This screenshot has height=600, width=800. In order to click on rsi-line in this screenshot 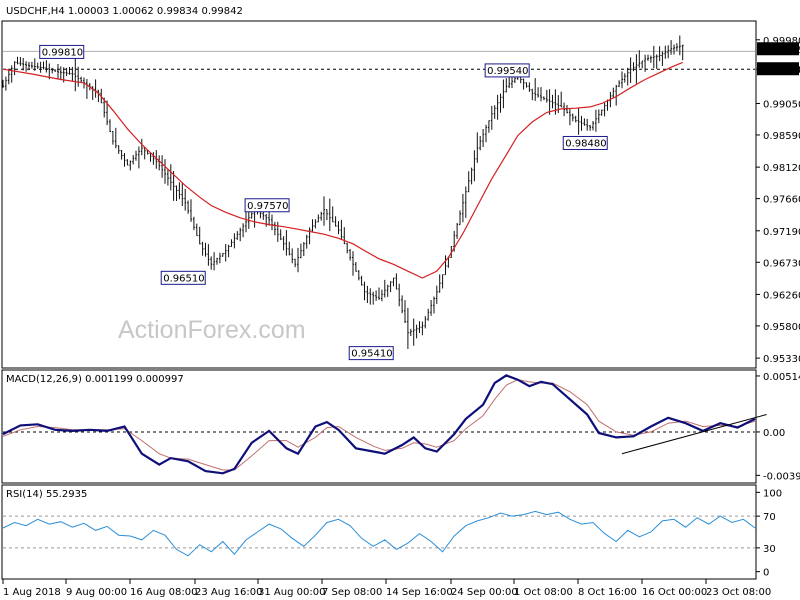, I will do `click(379, 533)`.